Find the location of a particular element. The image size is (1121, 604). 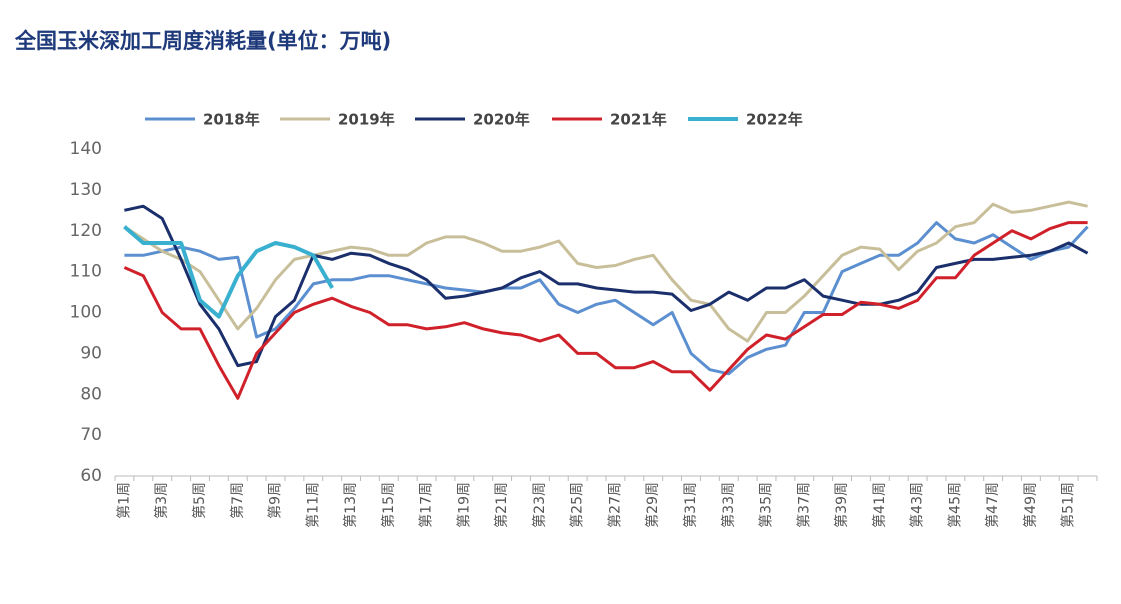

series-line is located at coordinates (228, 272).